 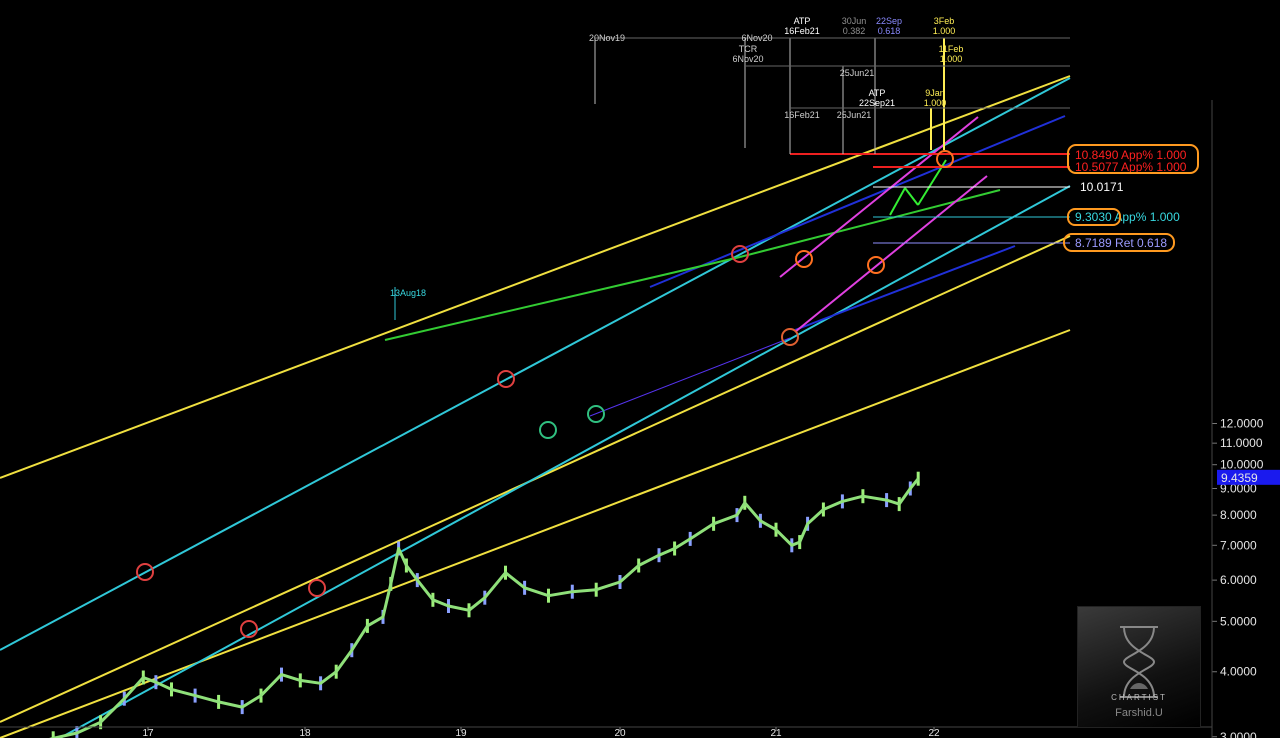 I want to click on annotation-line2: 13Aug18, so click(x=408, y=293).